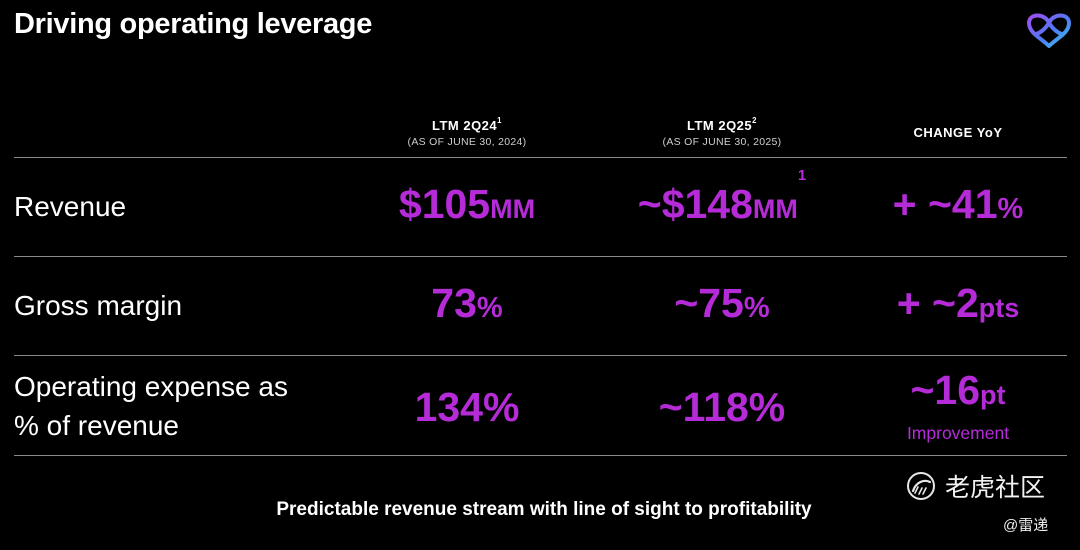 The height and width of the screenshot is (550, 1080). What do you see at coordinates (995, 488) in the screenshot?
I see `watermark-text: 老虎社区` at bounding box center [995, 488].